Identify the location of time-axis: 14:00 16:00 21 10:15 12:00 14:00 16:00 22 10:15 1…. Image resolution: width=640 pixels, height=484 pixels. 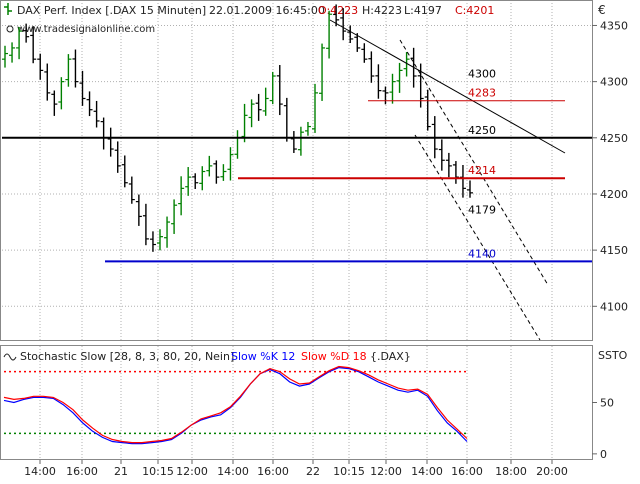
(296, 469).